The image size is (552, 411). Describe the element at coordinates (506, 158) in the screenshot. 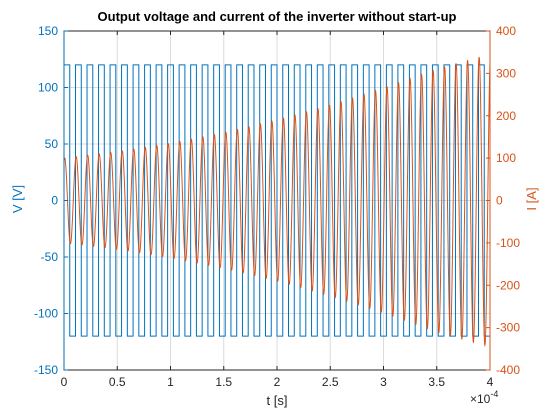

I see `y-right-tick-label: 100` at that location.